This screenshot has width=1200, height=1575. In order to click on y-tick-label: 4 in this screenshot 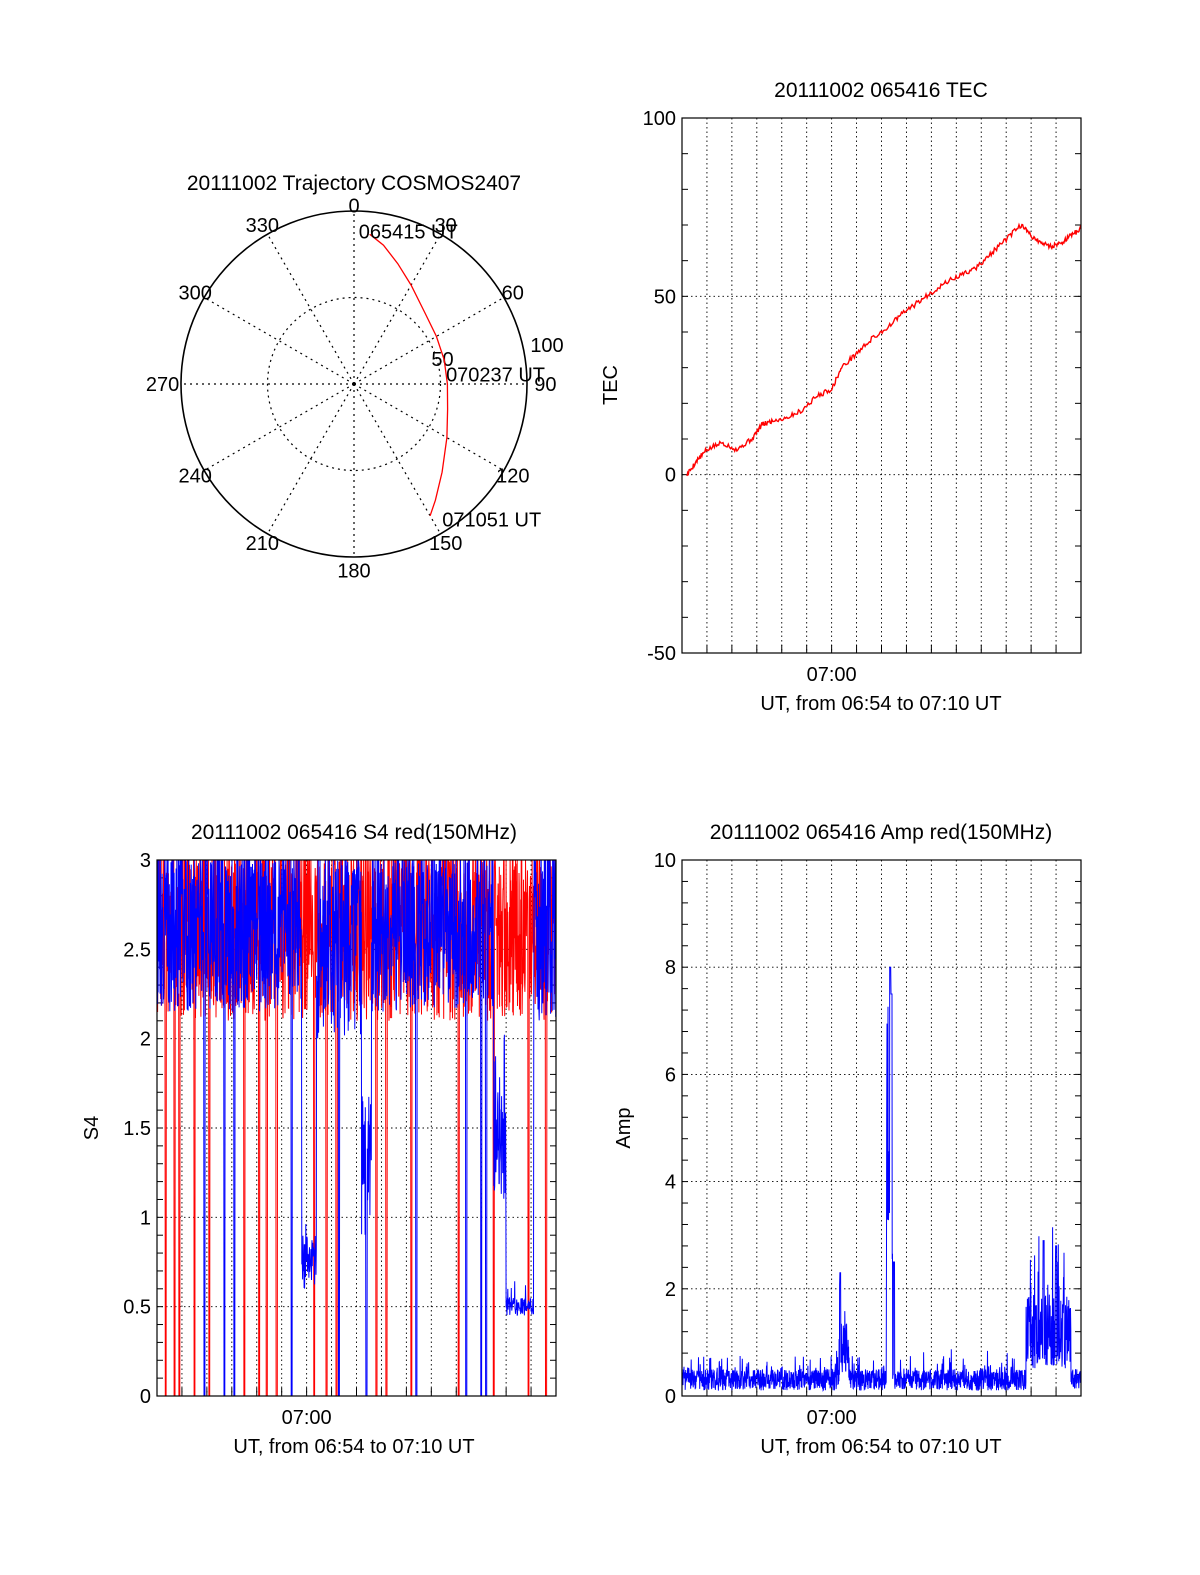, I will do `click(670, 1183)`.